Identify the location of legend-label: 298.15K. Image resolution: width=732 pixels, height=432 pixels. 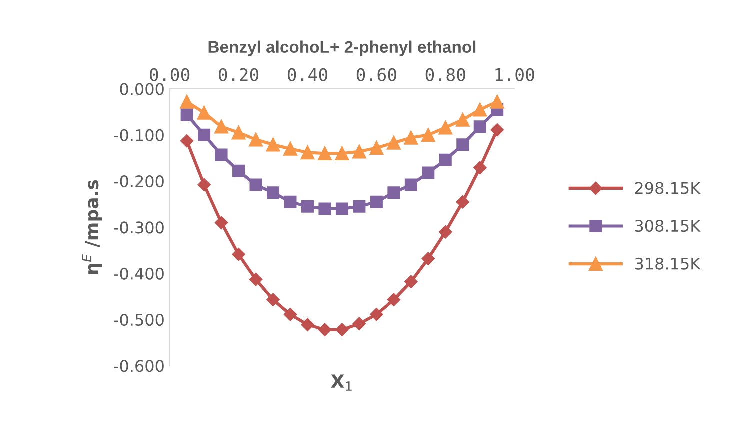
(668, 188).